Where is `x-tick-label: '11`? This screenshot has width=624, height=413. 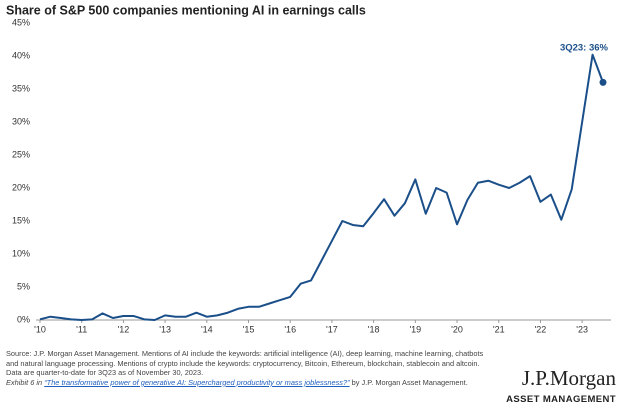 x-tick-label: '11 is located at coordinates (81, 329).